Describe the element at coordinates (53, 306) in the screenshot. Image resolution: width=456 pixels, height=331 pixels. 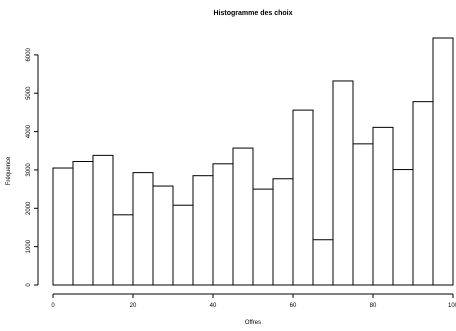
I see `x-tick-label-0: 0` at that location.